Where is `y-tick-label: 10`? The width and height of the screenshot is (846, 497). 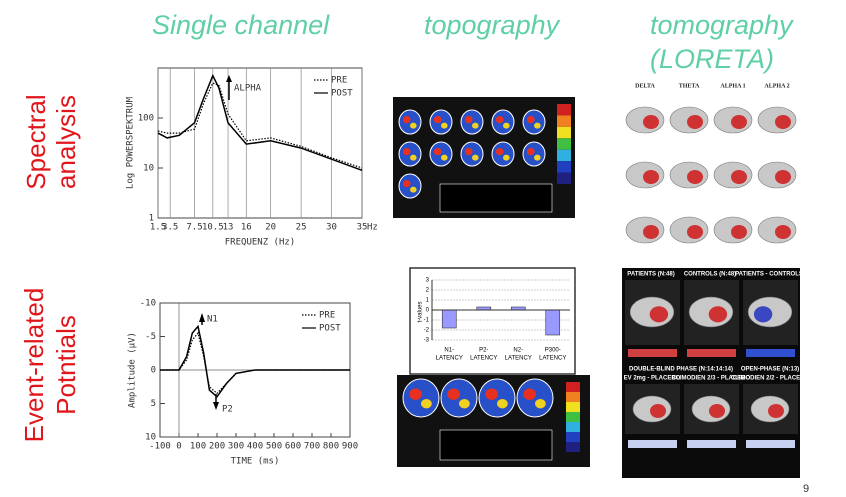 y-tick-label: 10 is located at coordinates (150, 438).